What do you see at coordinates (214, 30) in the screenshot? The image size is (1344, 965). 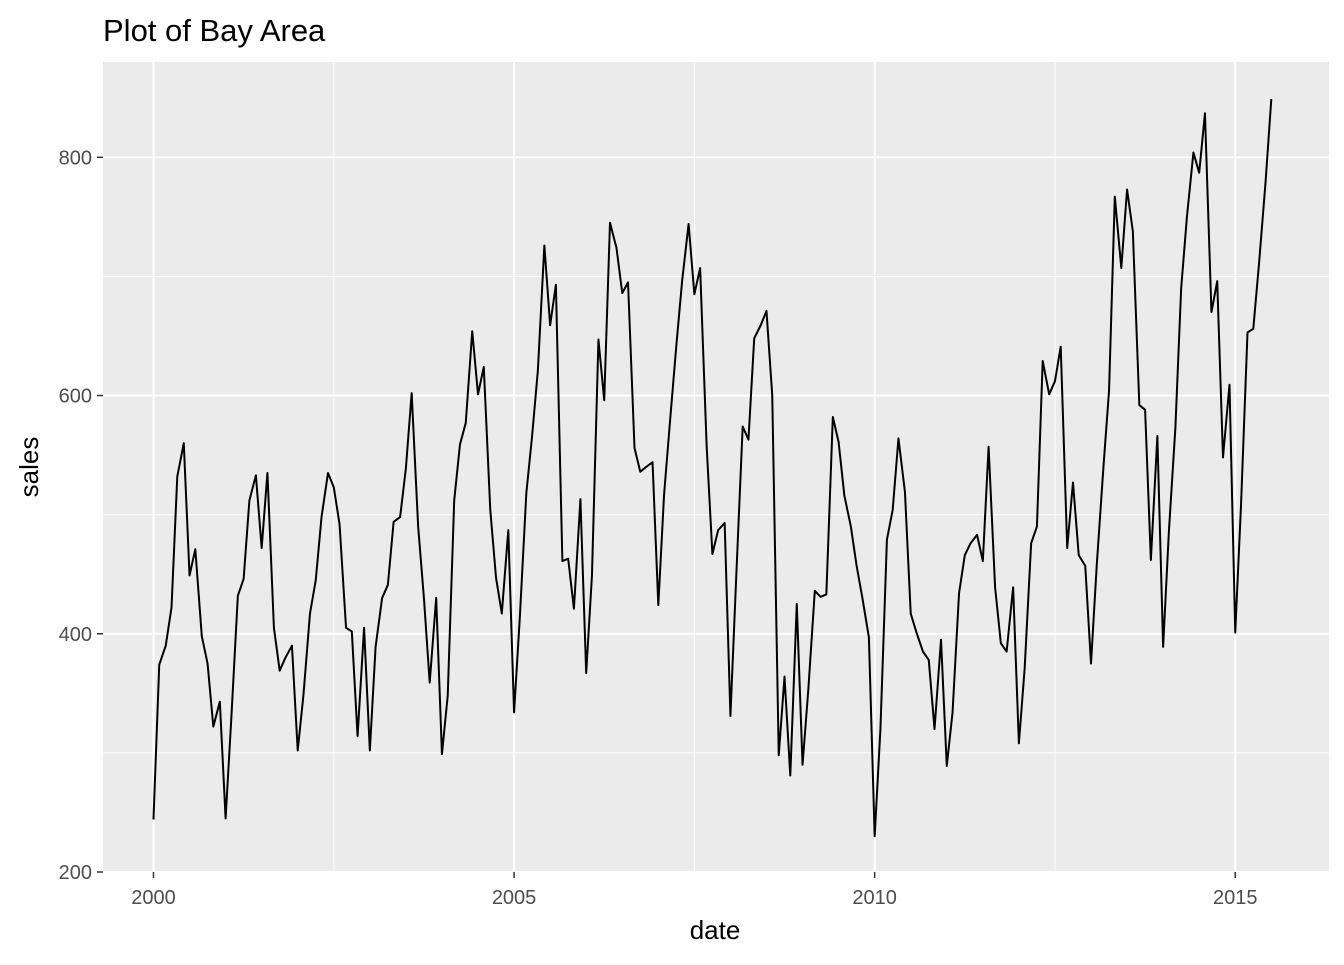 I see `chart-title: Plot of Bay Area` at bounding box center [214, 30].